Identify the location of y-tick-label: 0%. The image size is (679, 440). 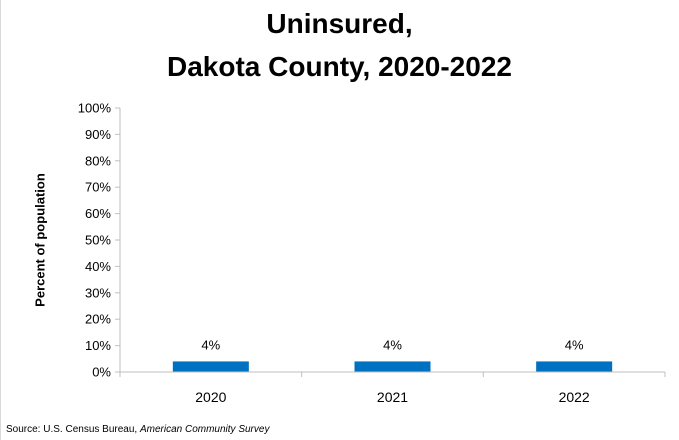
(101, 372).